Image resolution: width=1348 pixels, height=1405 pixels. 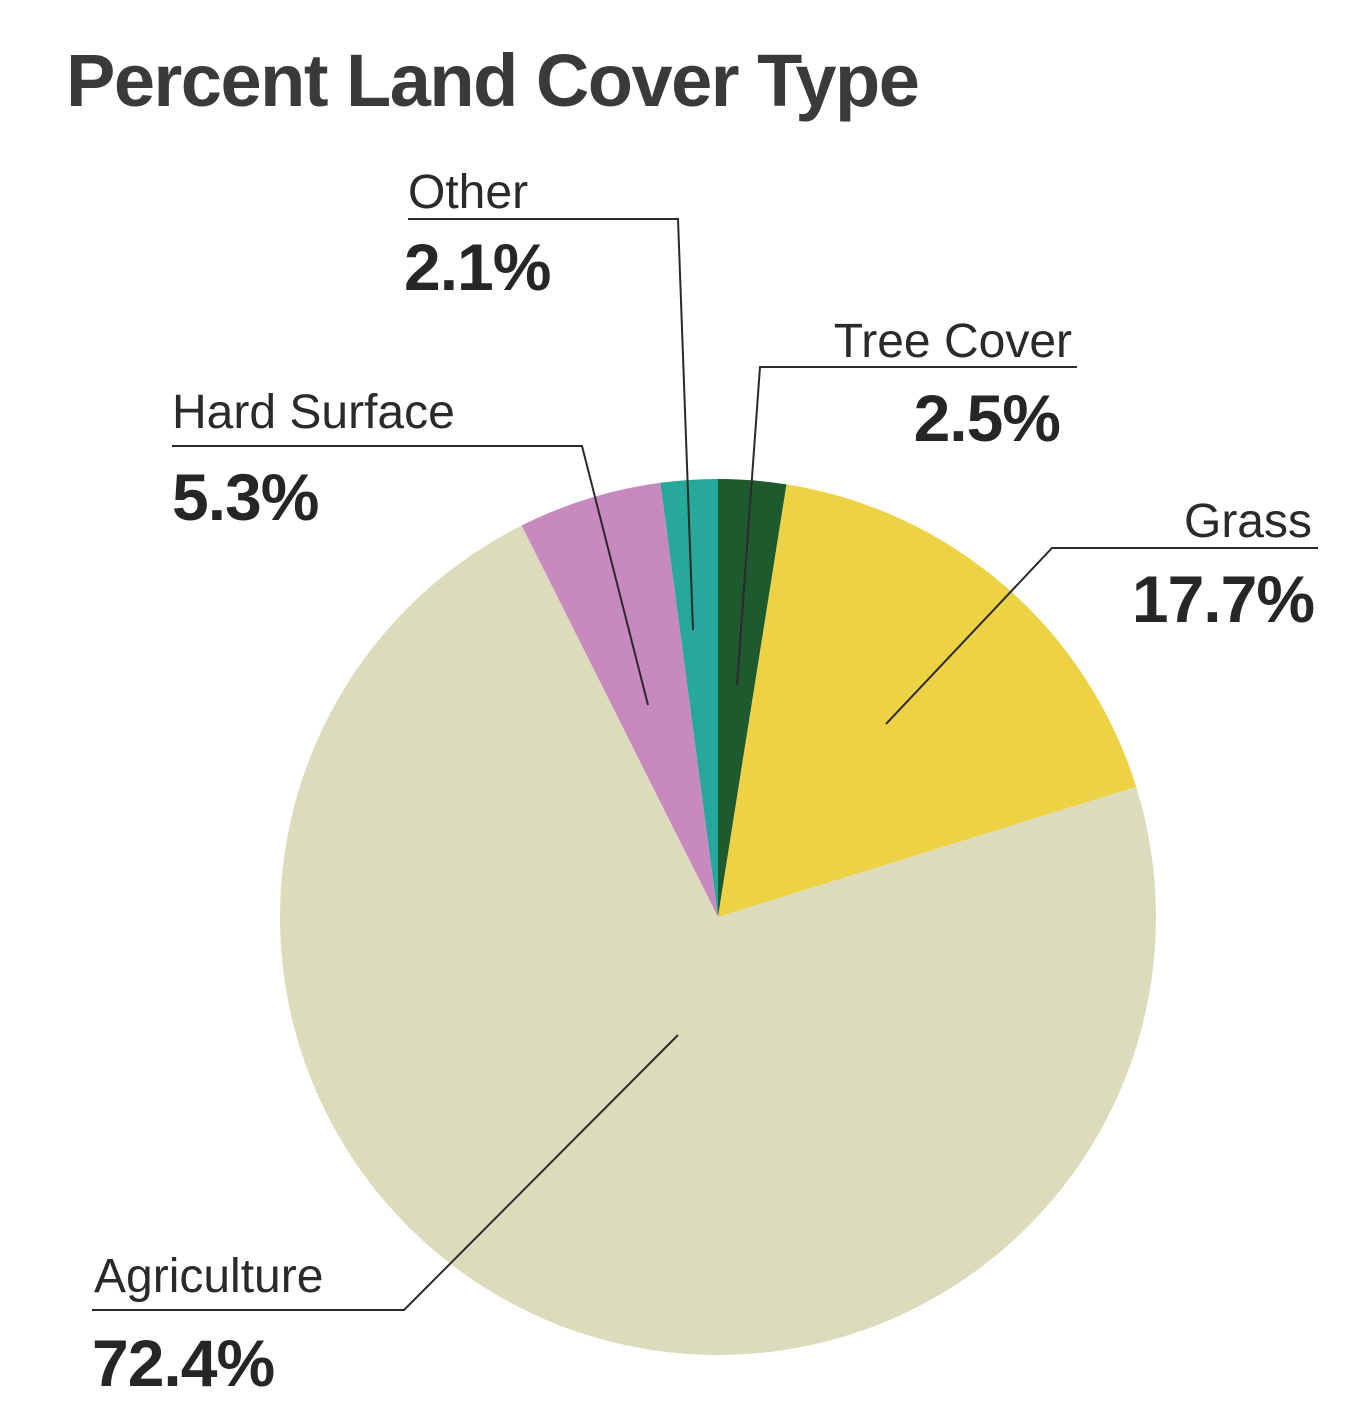 I want to click on category-label: Grass, so click(x=1248, y=521).